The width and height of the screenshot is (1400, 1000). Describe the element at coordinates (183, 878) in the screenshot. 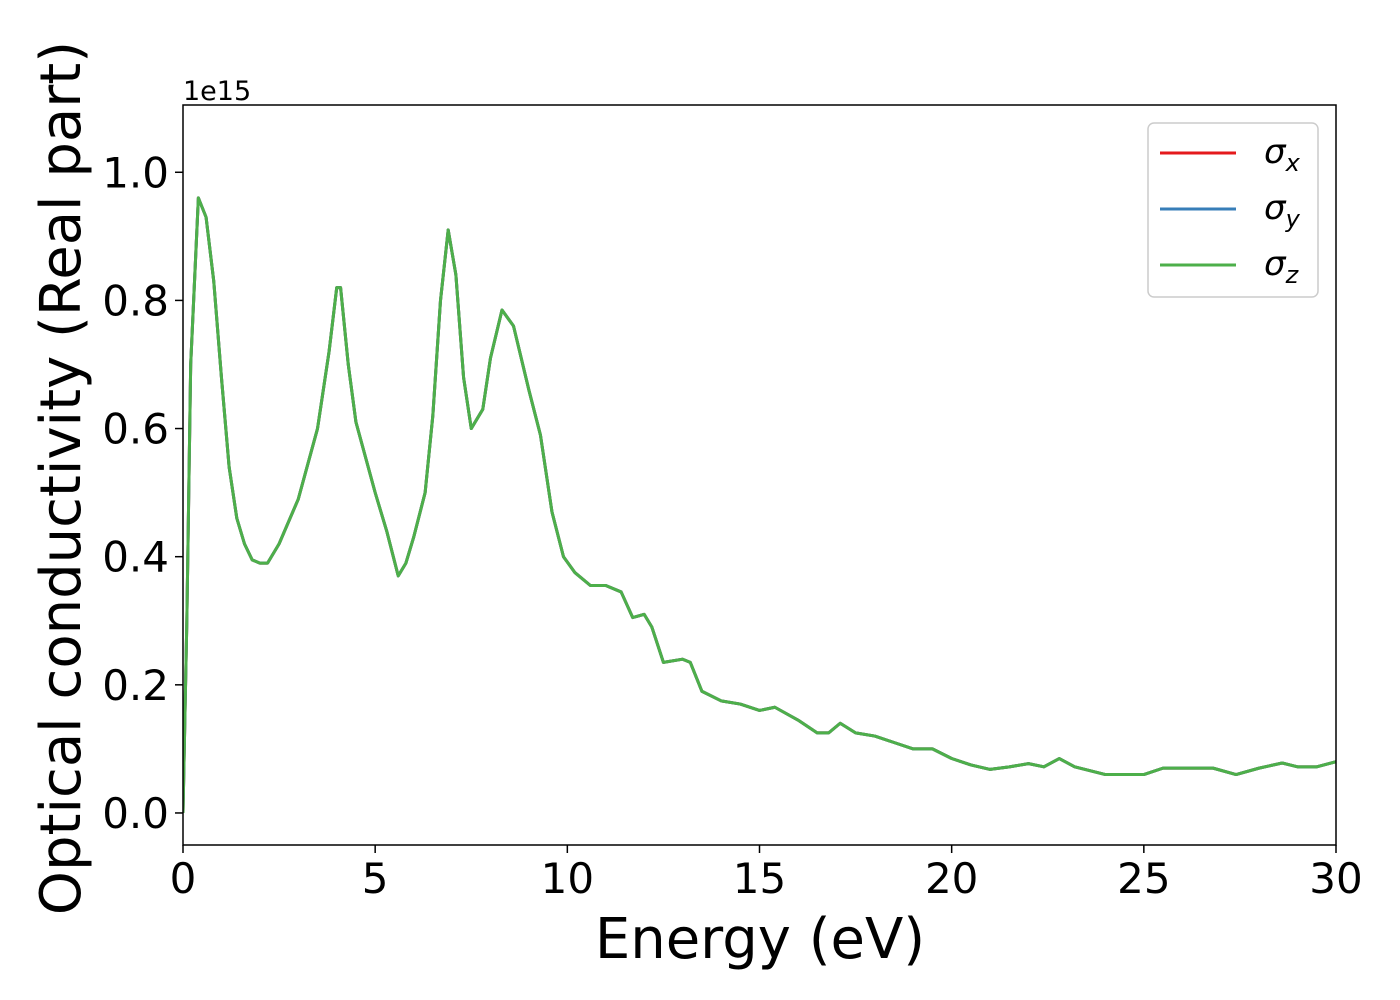

I see `x-tick-label: 0` at that location.